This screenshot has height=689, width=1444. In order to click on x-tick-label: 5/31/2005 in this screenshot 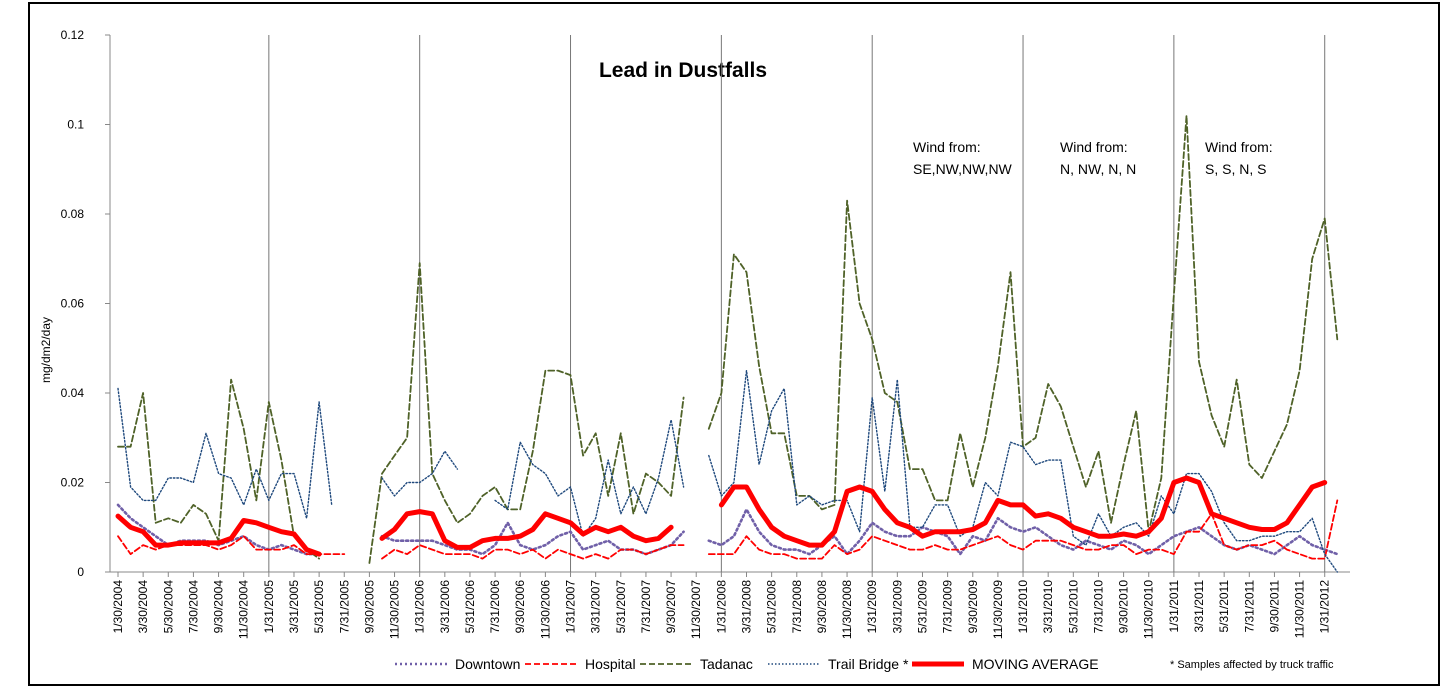, I will do `click(319, 607)`.